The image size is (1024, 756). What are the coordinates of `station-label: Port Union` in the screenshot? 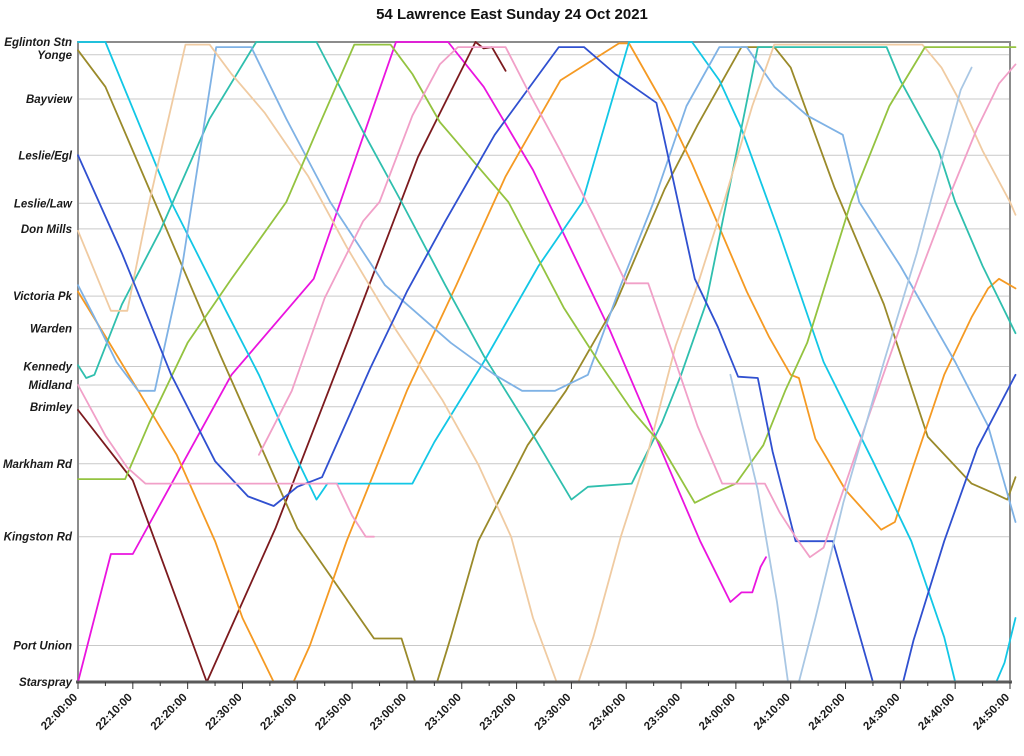 It's located at (42, 647).